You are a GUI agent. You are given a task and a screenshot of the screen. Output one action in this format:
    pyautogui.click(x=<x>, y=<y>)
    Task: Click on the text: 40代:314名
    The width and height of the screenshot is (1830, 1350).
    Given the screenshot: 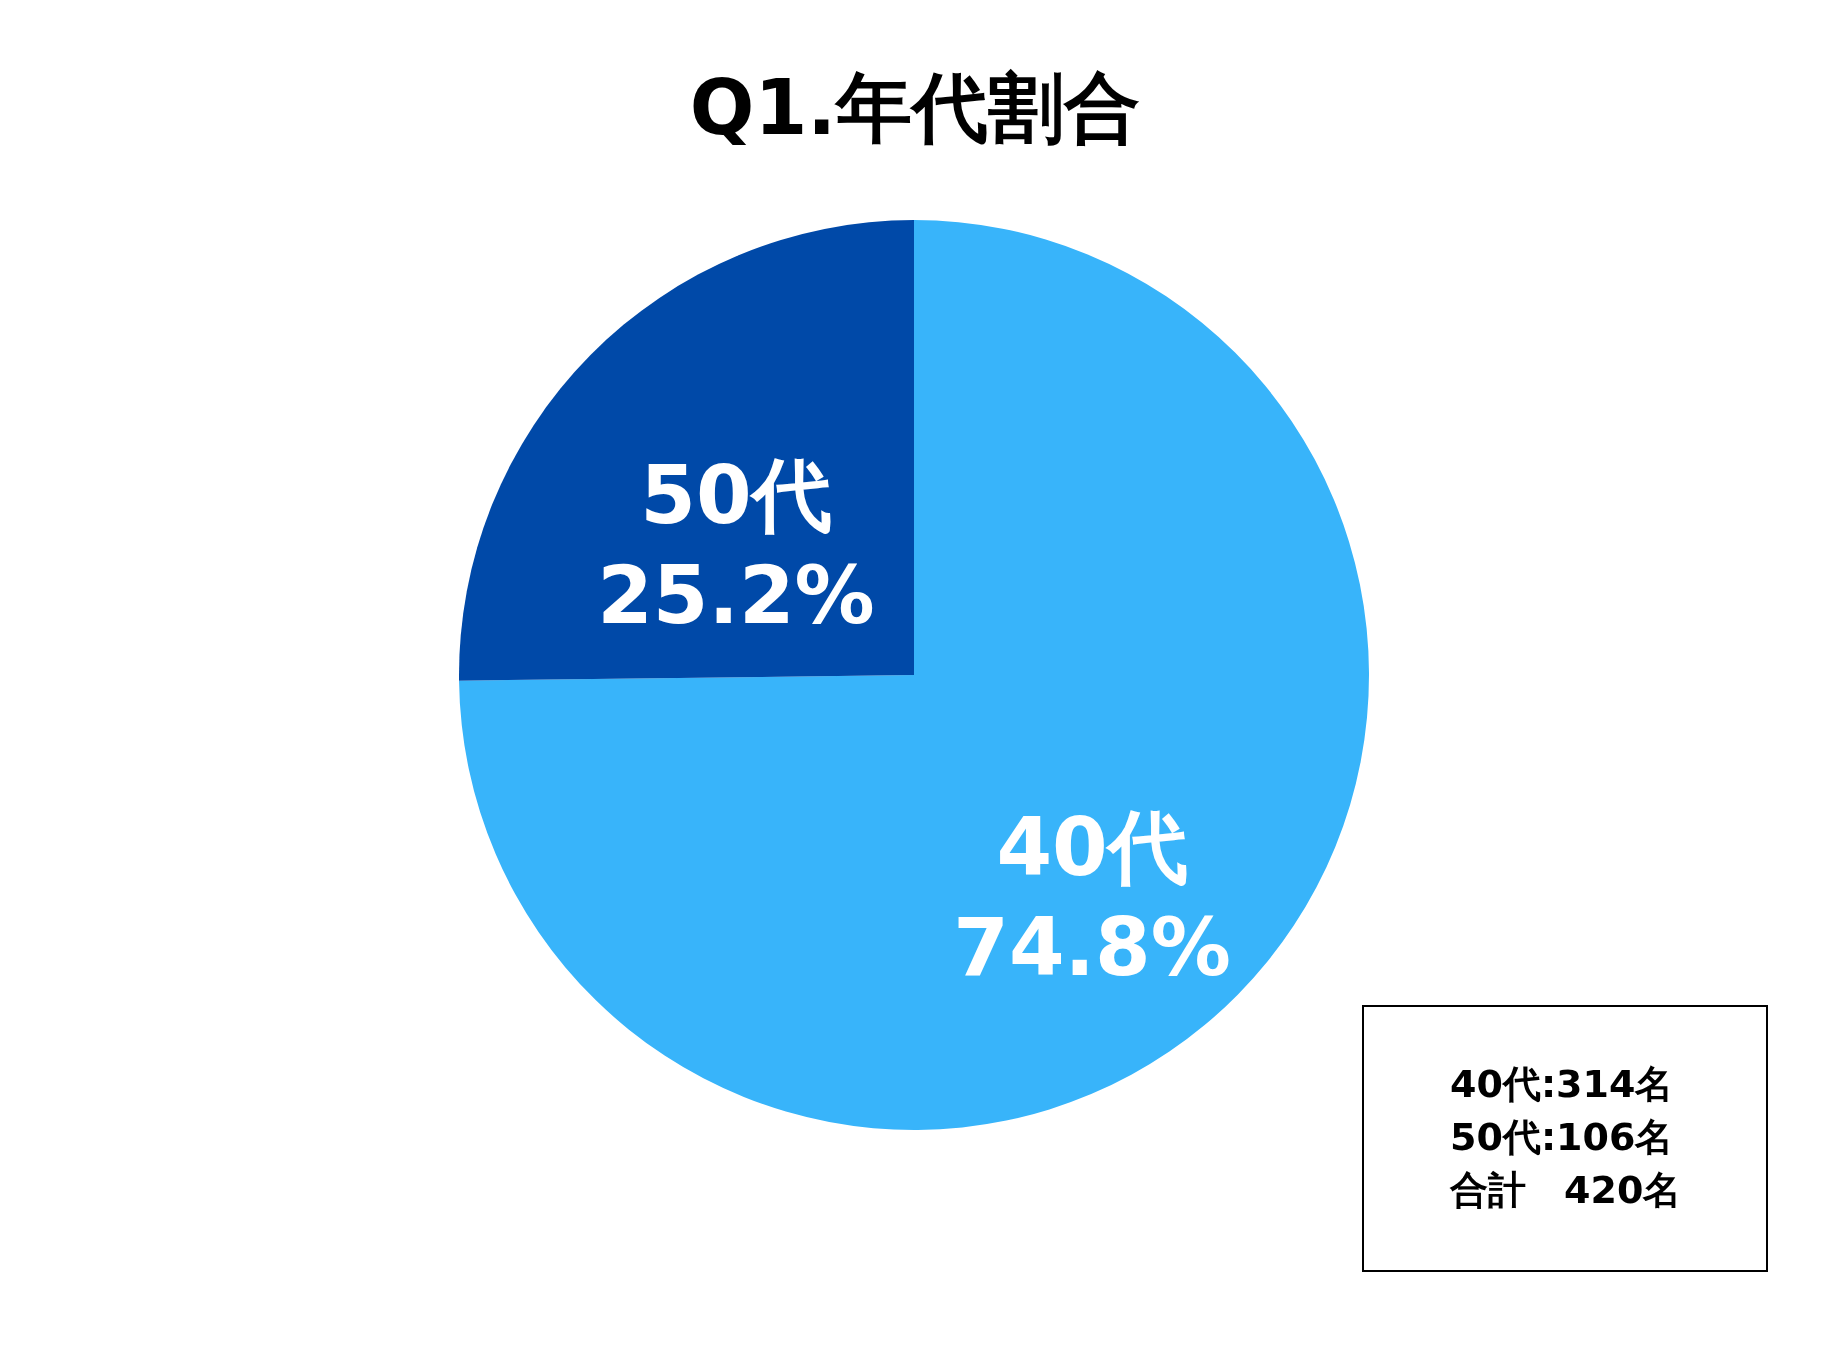 What is the action you would take?
    pyautogui.click(x=1562, y=1083)
    